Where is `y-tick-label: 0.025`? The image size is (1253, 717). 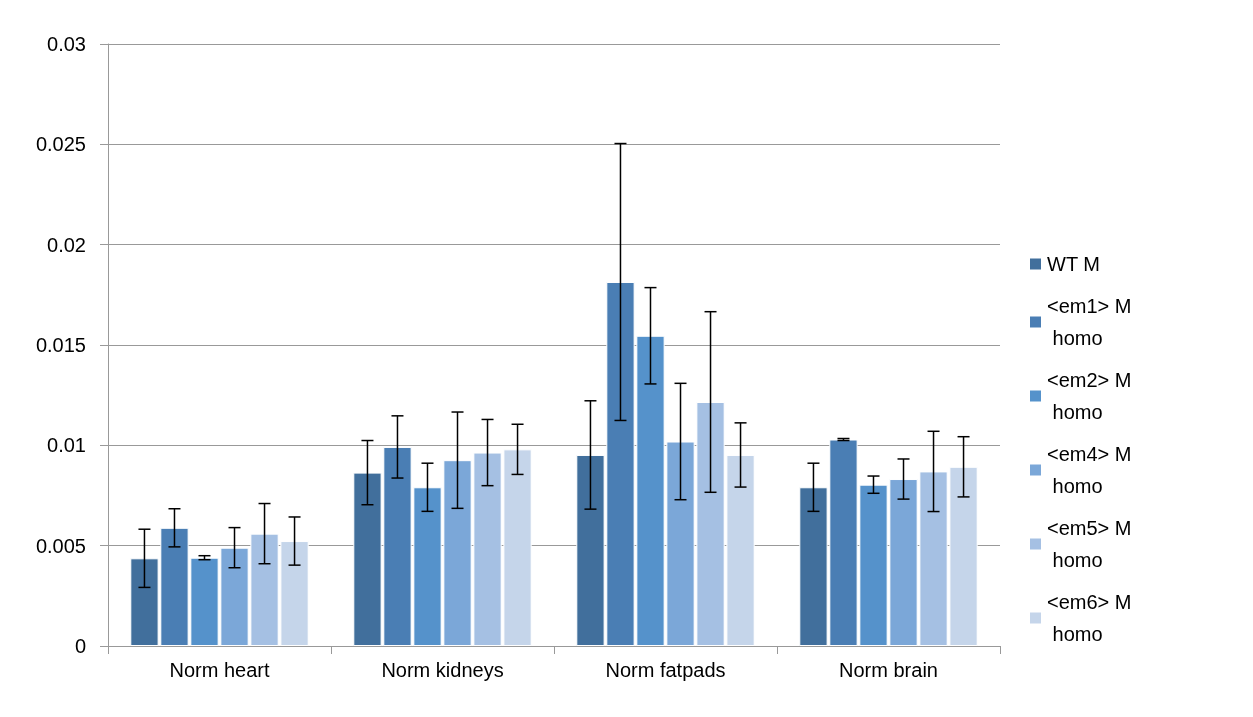
y-tick-label: 0.025 is located at coordinates (60, 144).